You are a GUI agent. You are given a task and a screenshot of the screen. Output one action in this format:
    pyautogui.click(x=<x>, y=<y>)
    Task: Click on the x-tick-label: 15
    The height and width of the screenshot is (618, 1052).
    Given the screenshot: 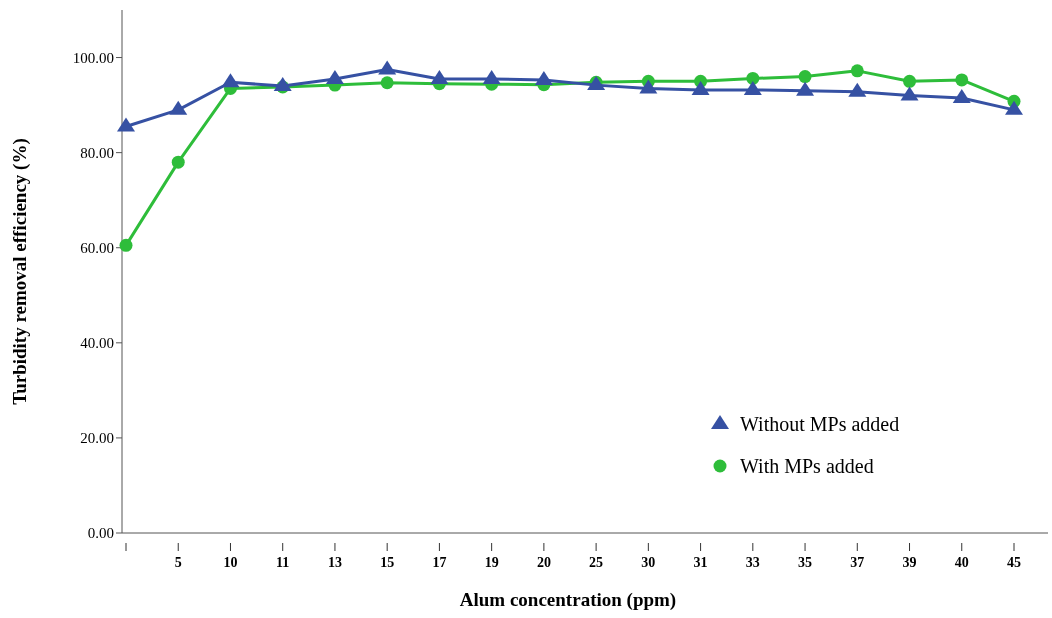 What is the action you would take?
    pyautogui.click(x=387, y=562)
    